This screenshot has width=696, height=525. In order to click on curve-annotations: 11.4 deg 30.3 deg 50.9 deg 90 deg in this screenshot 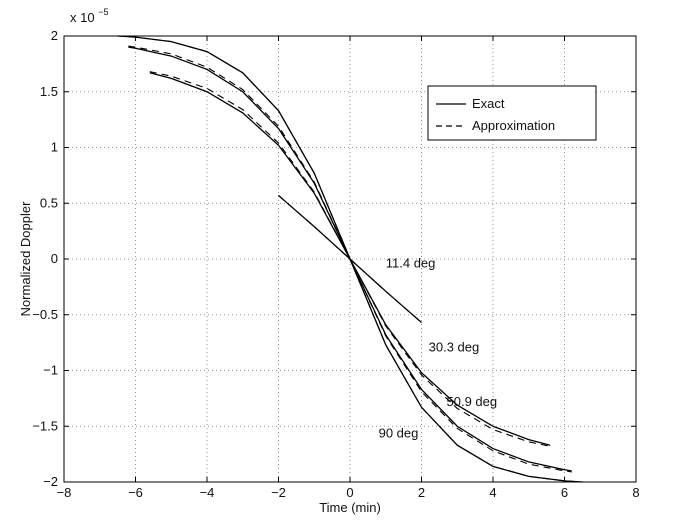, I will do `click(438, 347)`.